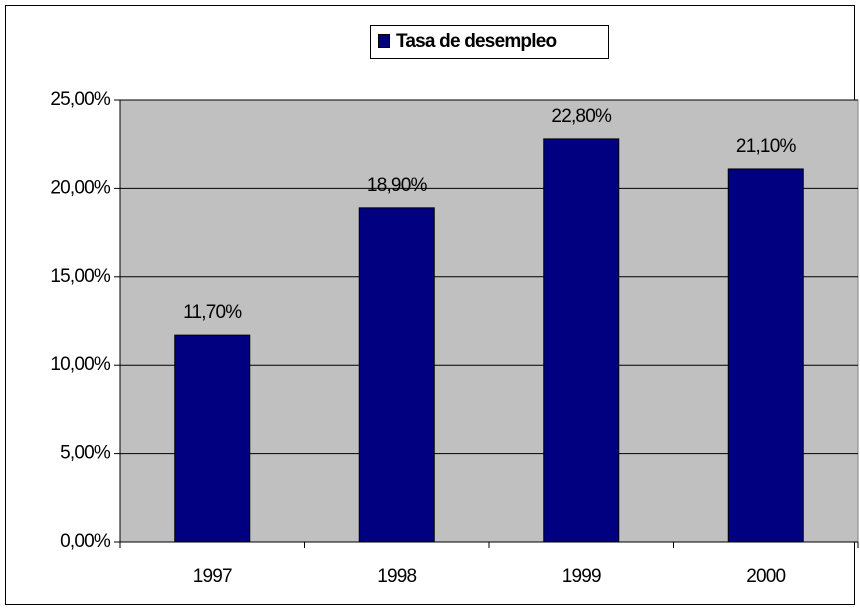 The height and width of the screenshot is (610, 860). I want to click on x-tick-label: 2000, so click(765, 576).